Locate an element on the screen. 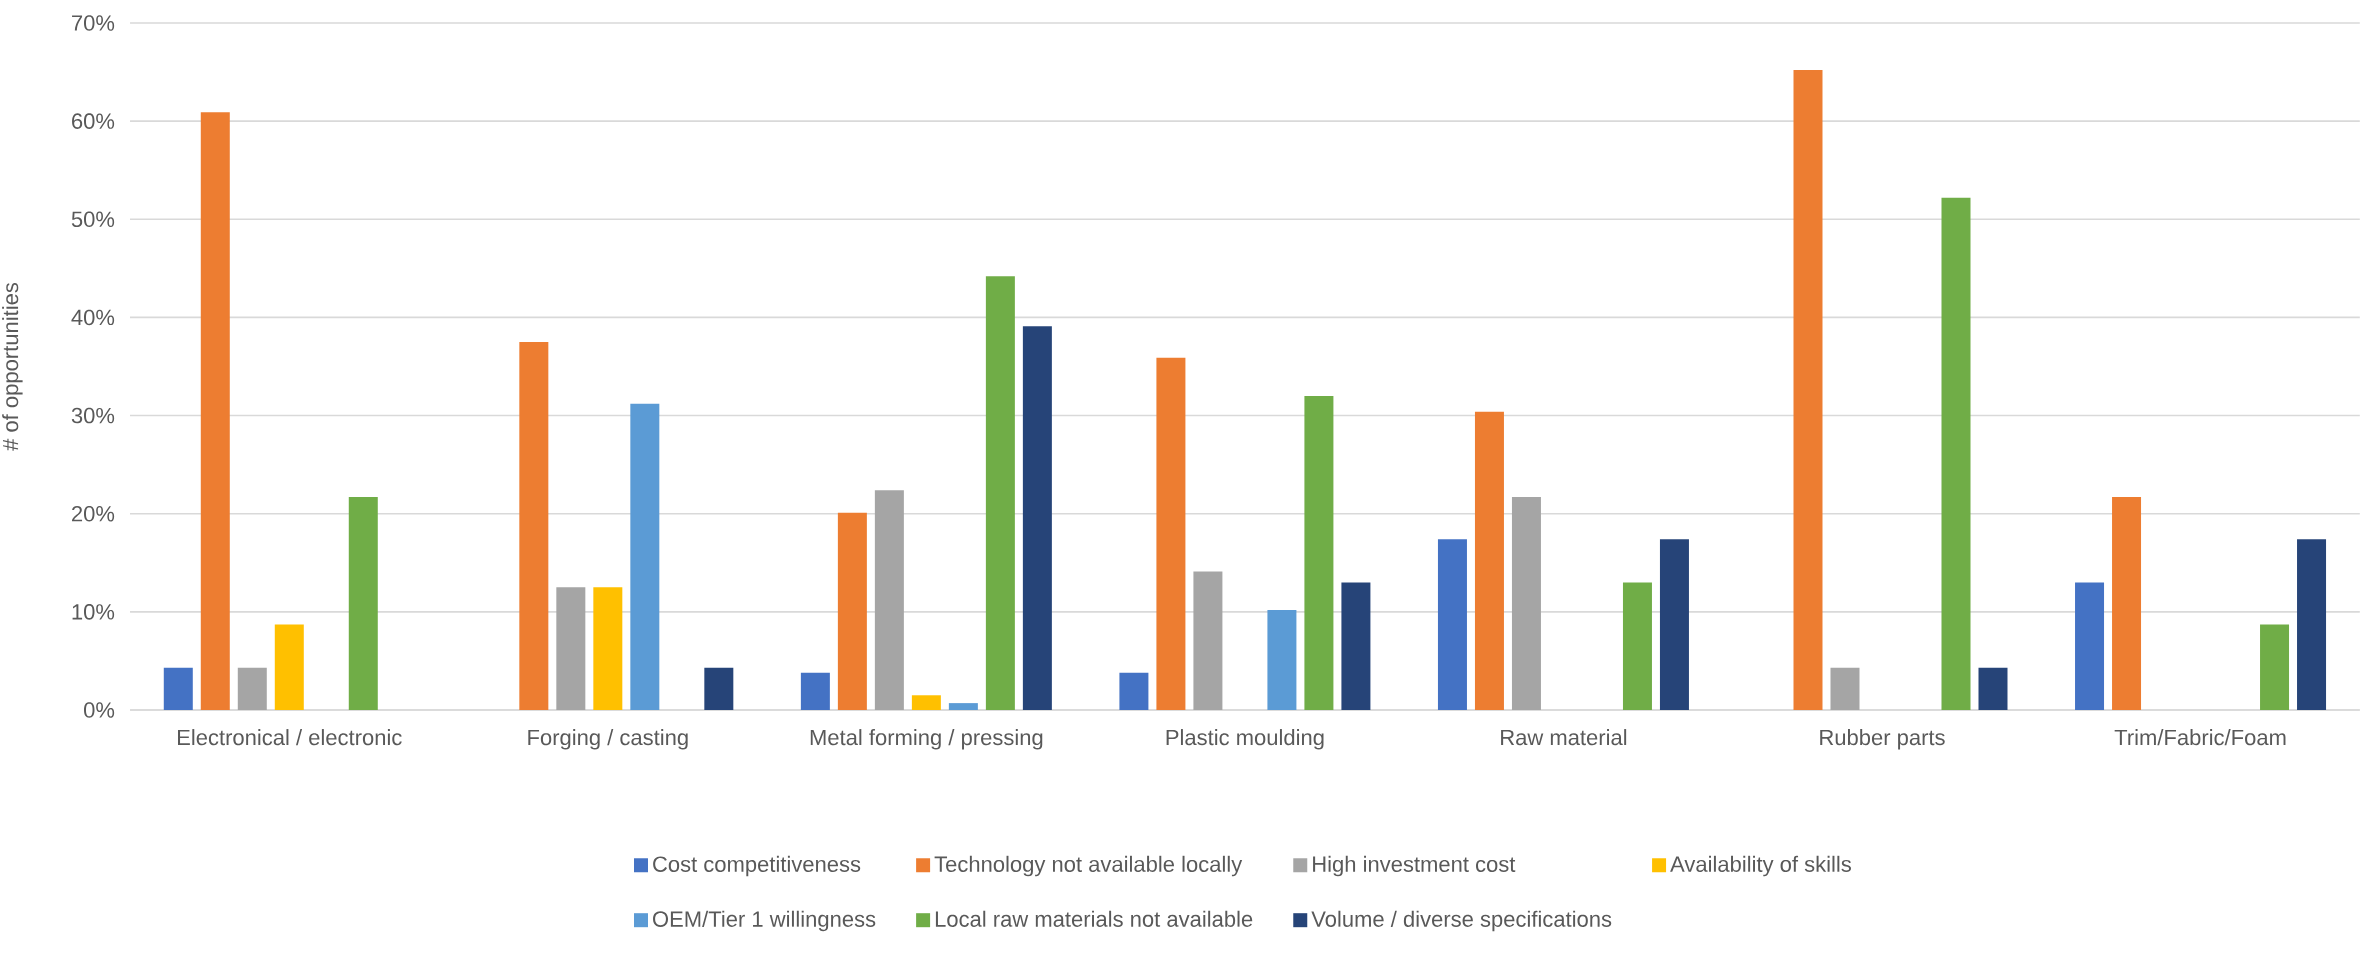 The width and height of the screenshot is (2376, 963). y-tick-label: 50% is located at coordinates (93, 219).